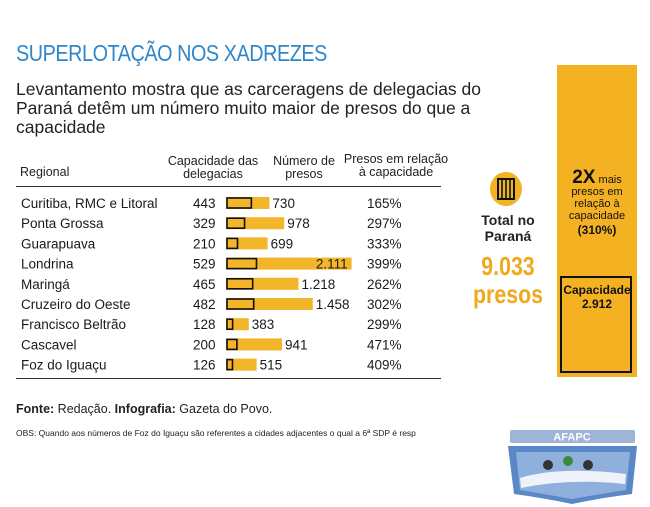 The height and width of the screenshot is (507, 650). What do you see at coordinates (296, 344) in the screenshot?
I see `prisoners-value-label: 941` at bounding box center [296, 344].